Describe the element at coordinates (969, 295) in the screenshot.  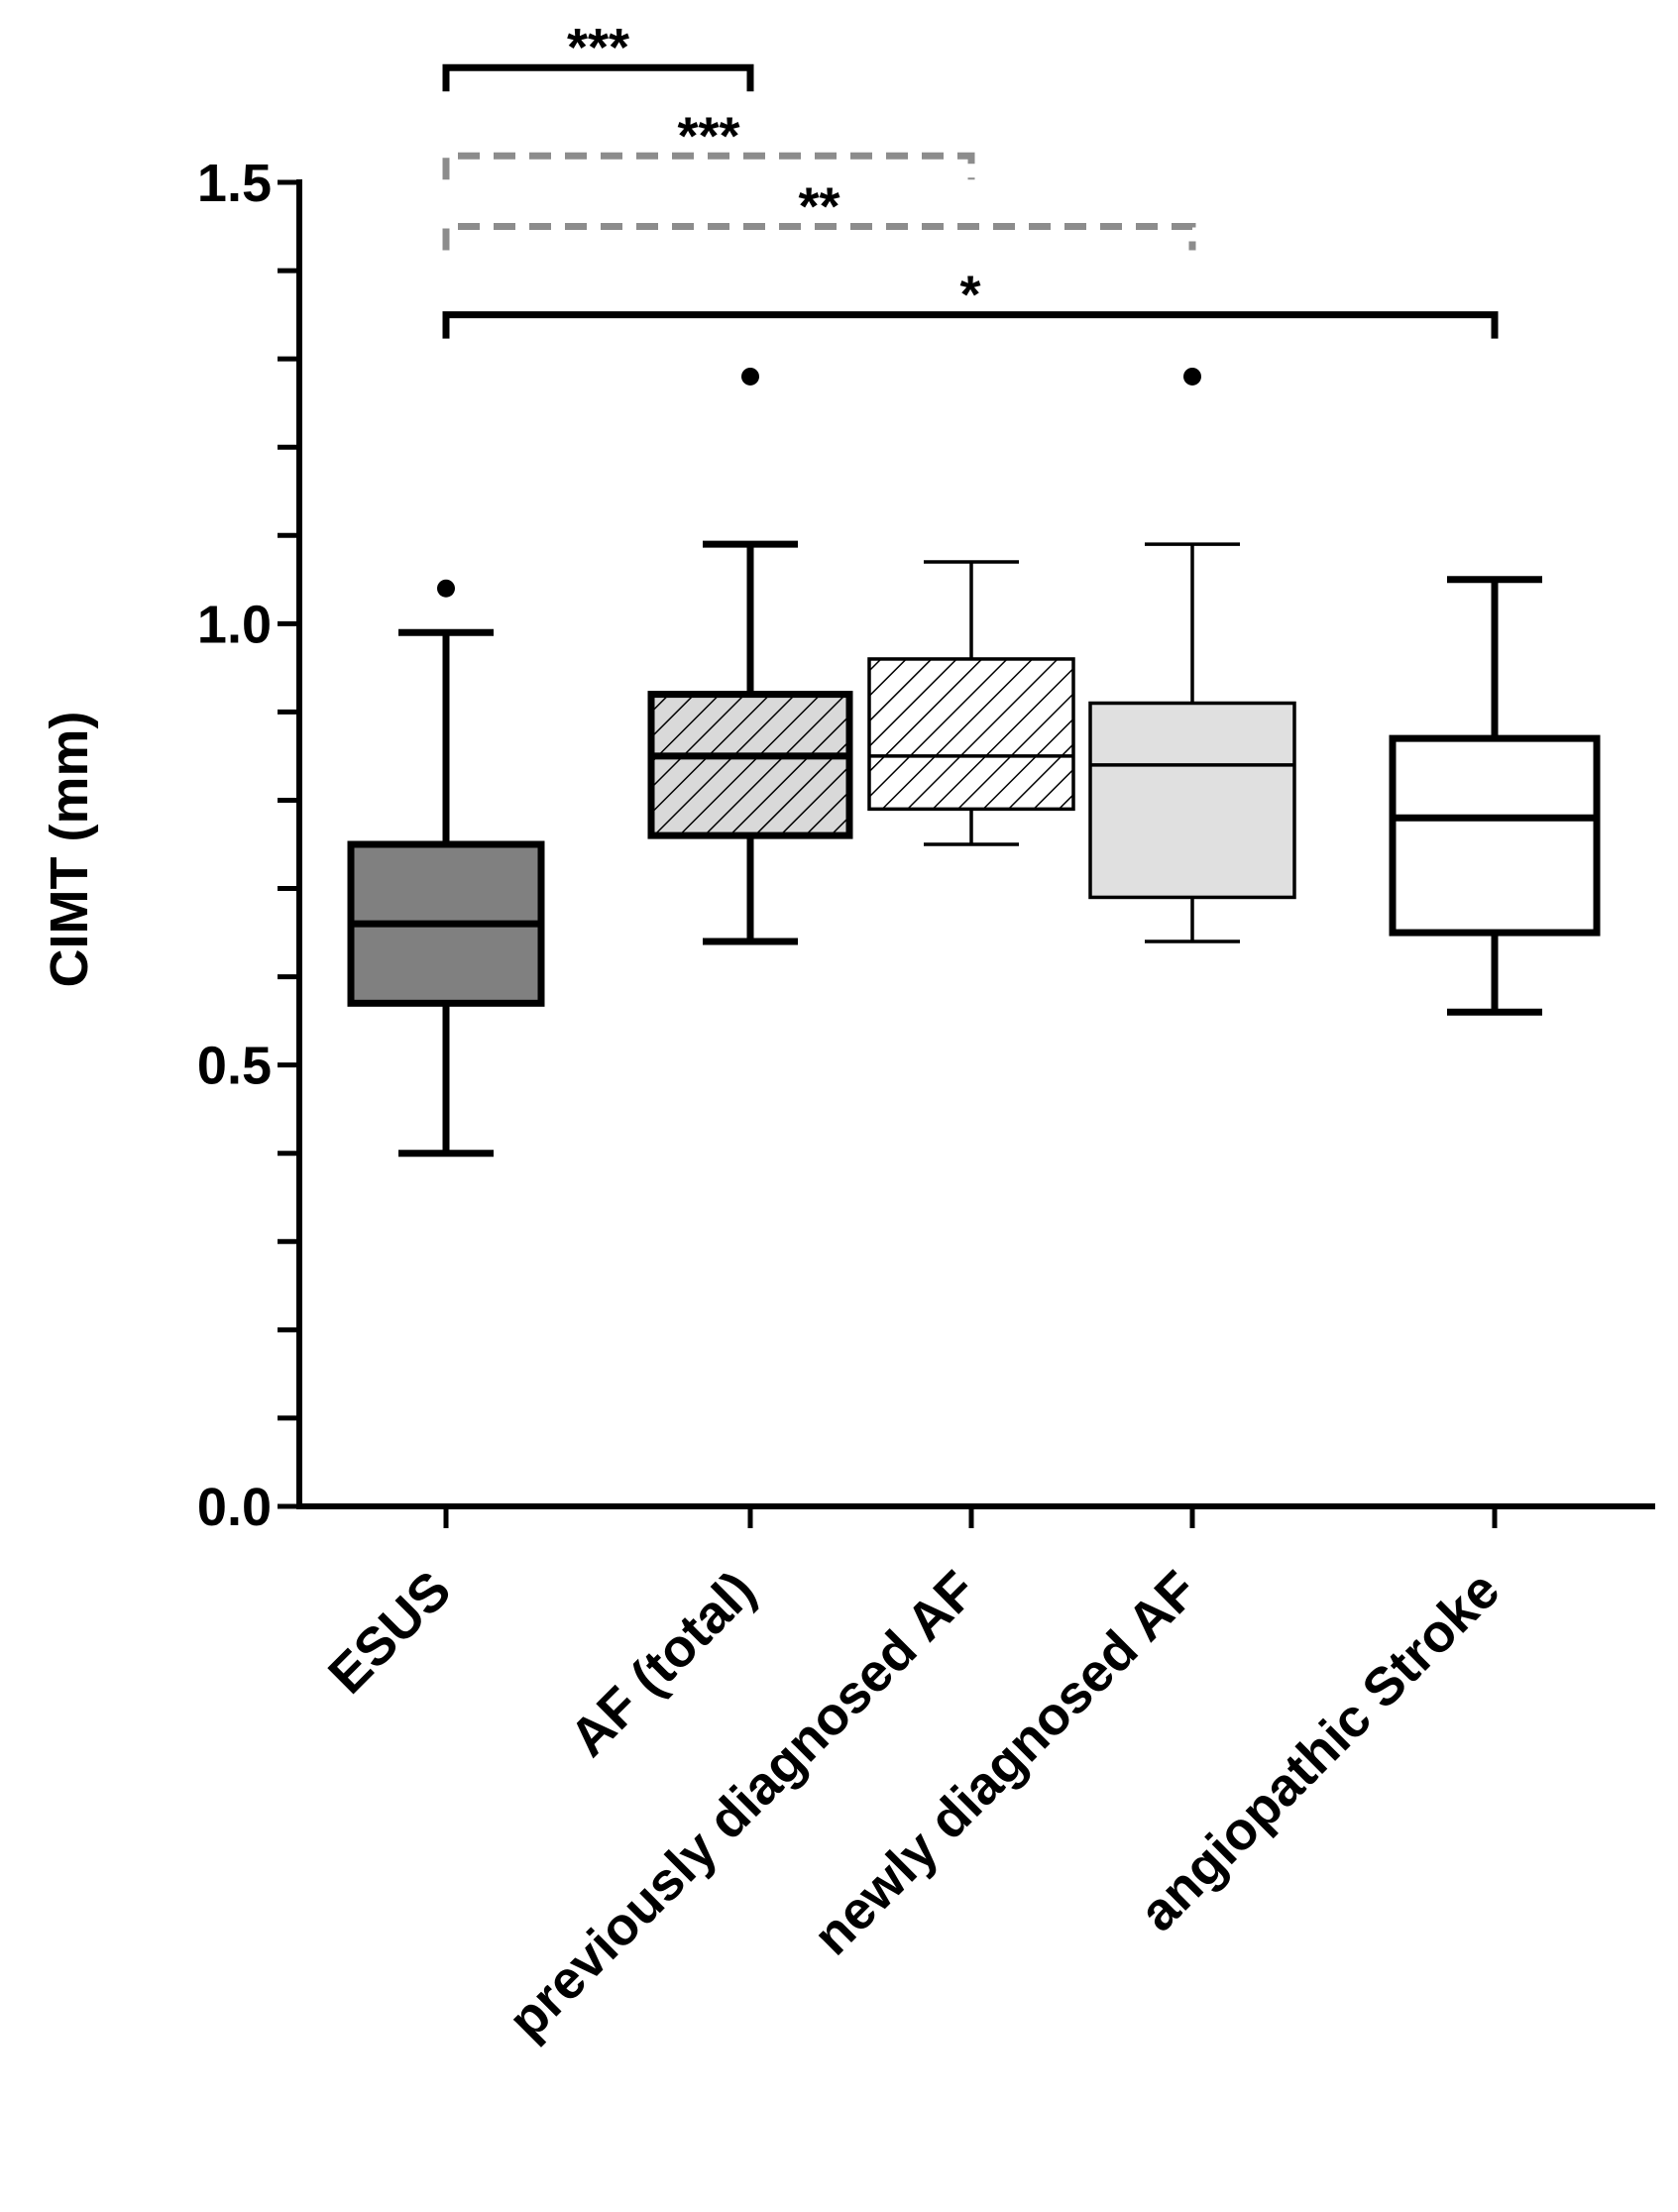
I see `significance-label: *` at that location.